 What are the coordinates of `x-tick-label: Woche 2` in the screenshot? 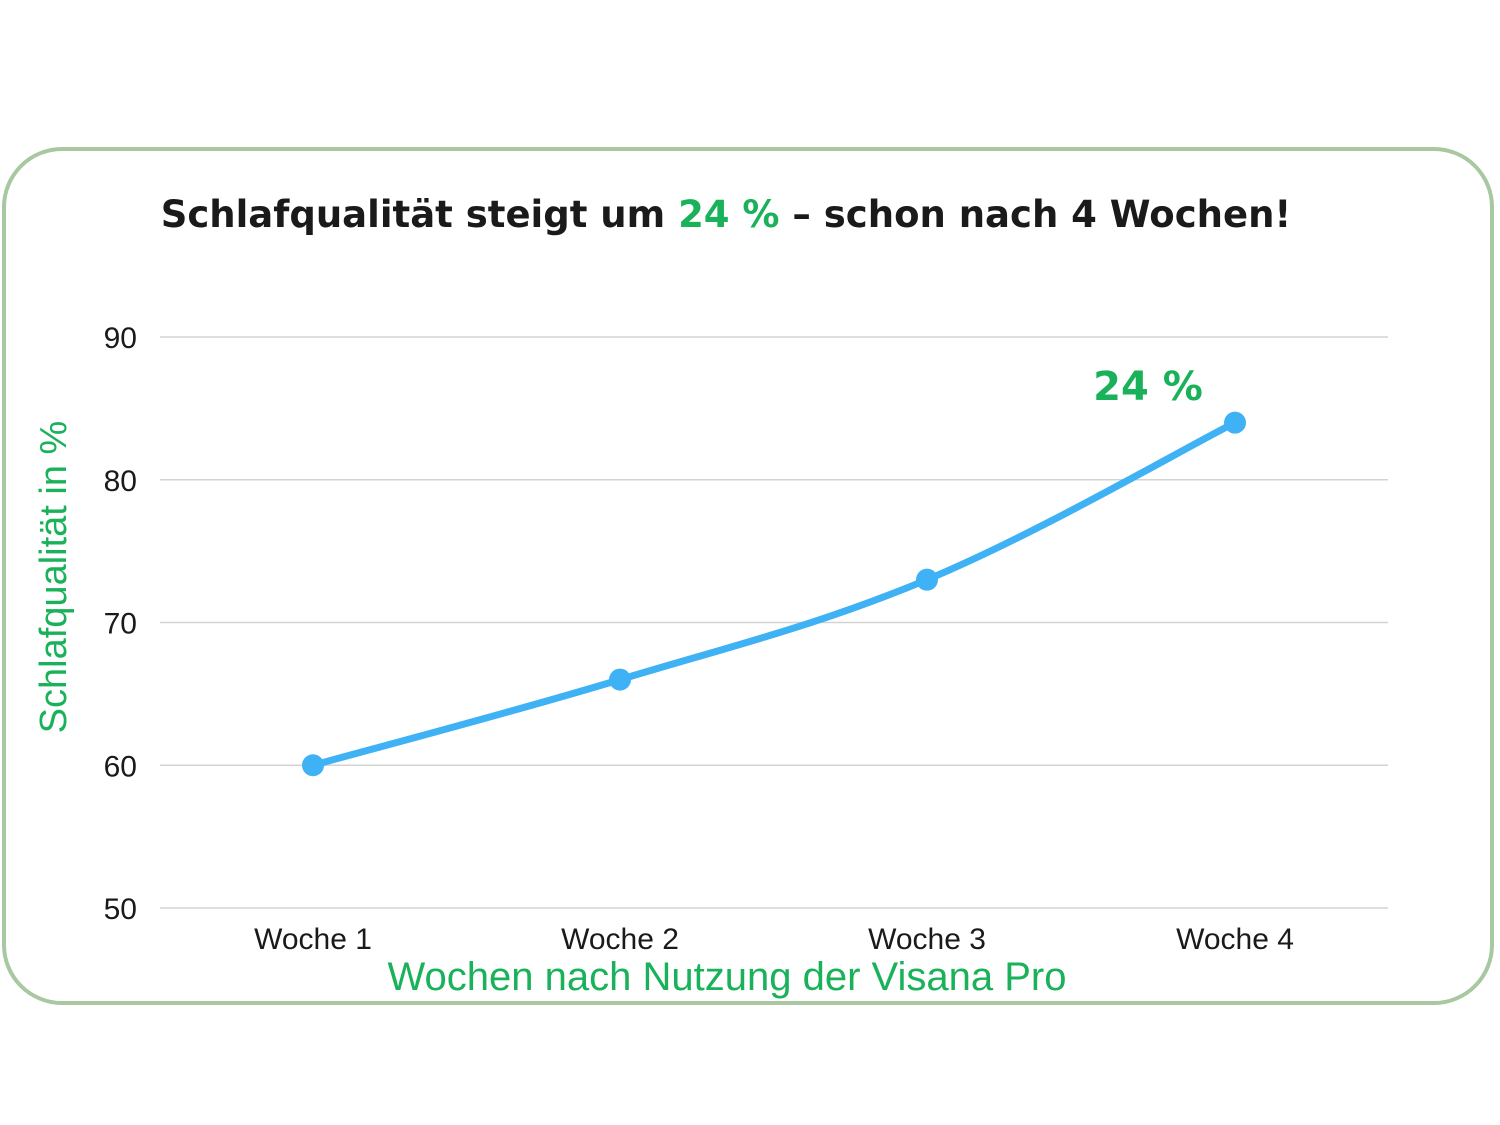 It's located at (620, 939).